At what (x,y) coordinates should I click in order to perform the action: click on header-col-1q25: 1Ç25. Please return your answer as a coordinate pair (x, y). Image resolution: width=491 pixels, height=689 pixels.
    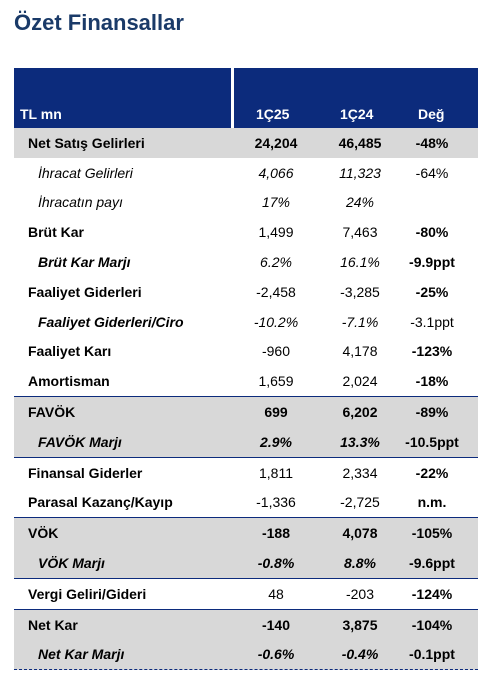
    Looking at the image, I should click on (273, 114).